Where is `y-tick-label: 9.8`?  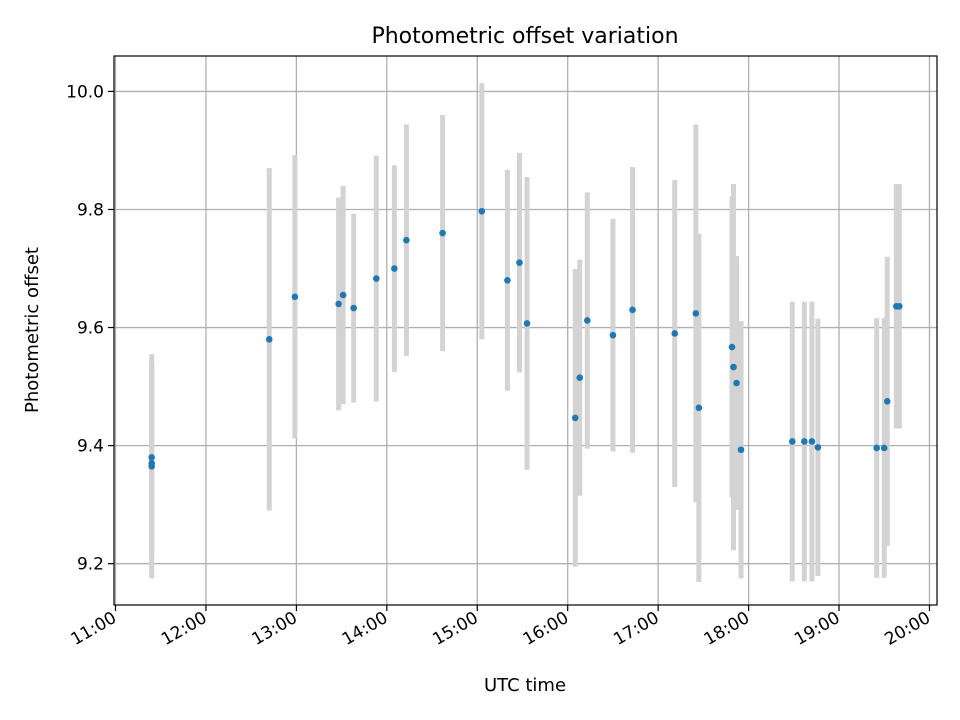 y-tick-label: 9.8 is located at coordinates (90, 210).